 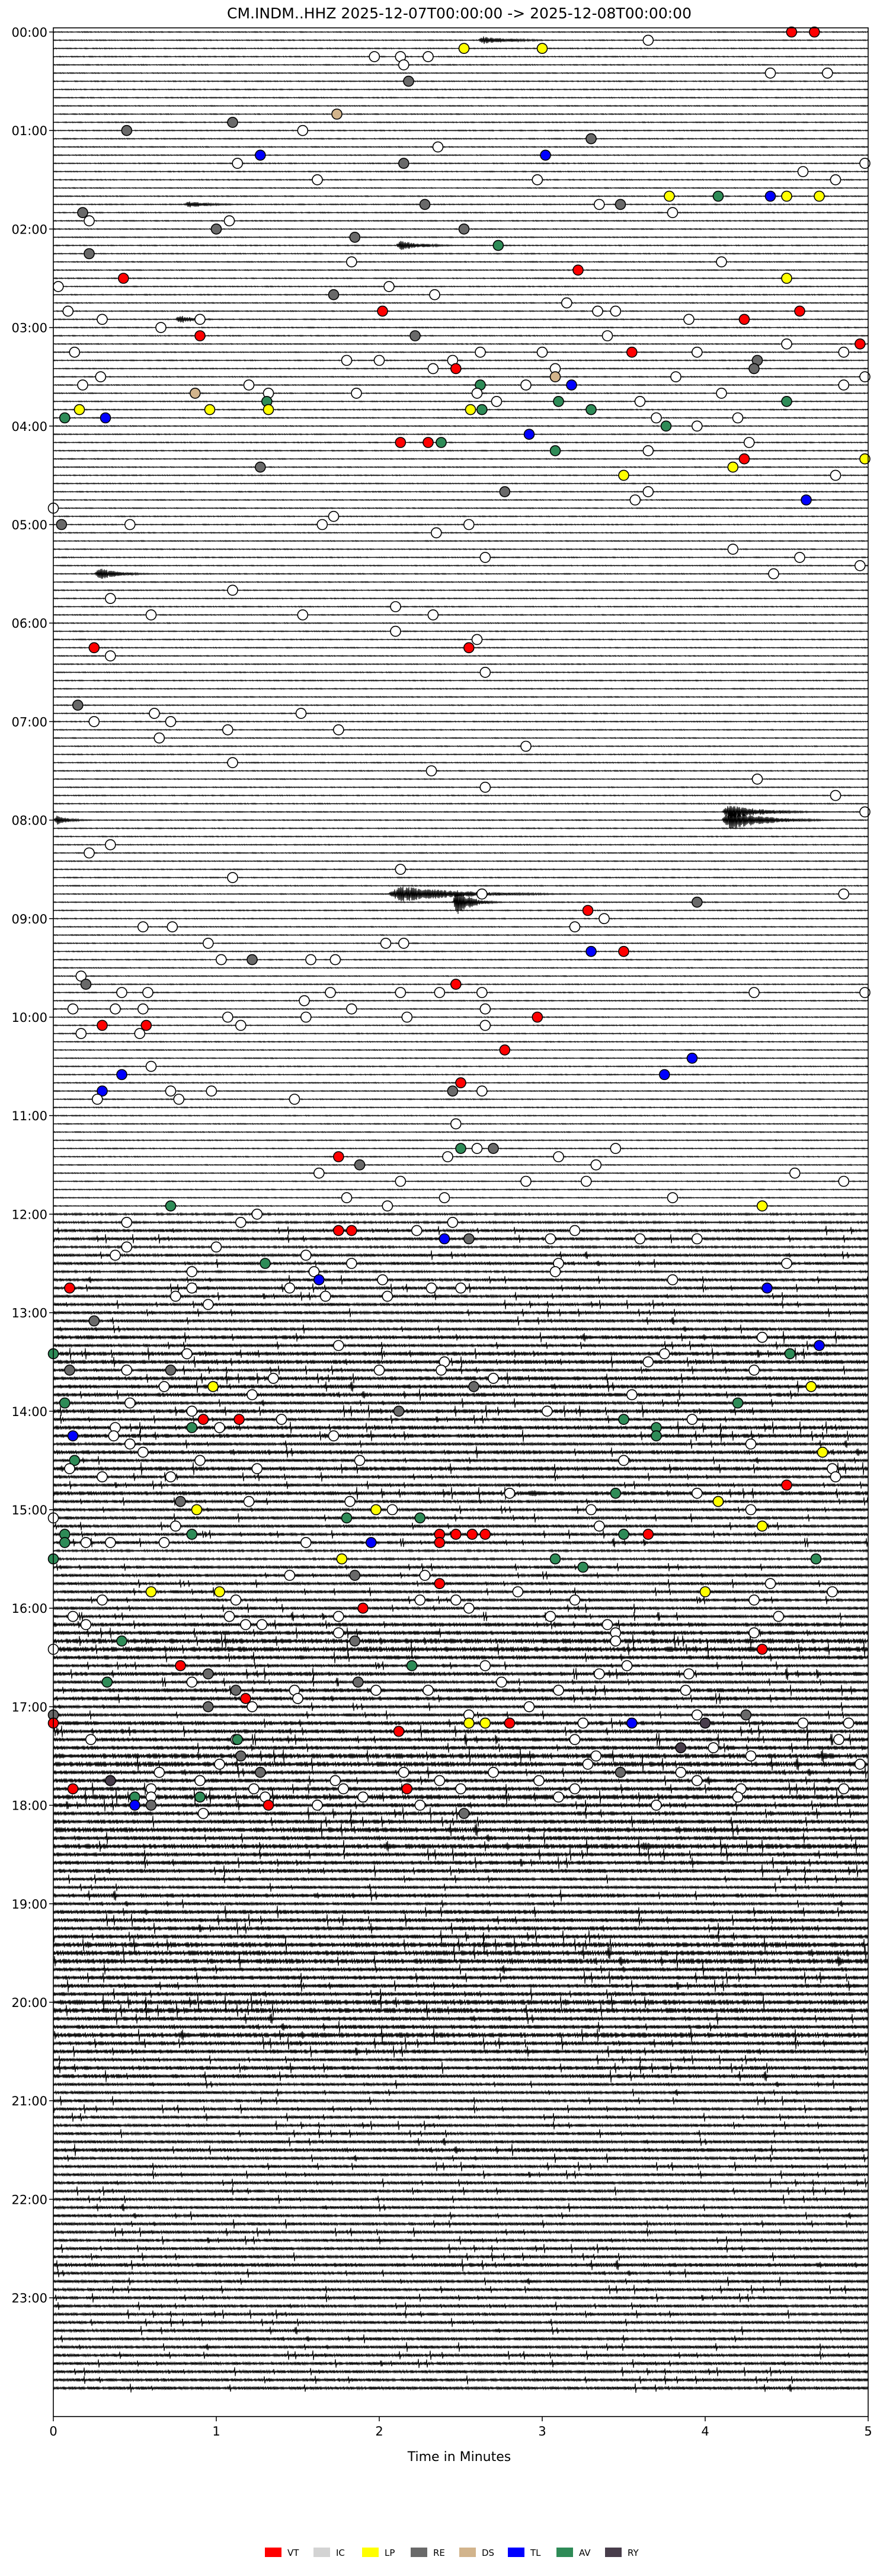 I want to click on legend-label: AV, so click(x=585, y=2553).